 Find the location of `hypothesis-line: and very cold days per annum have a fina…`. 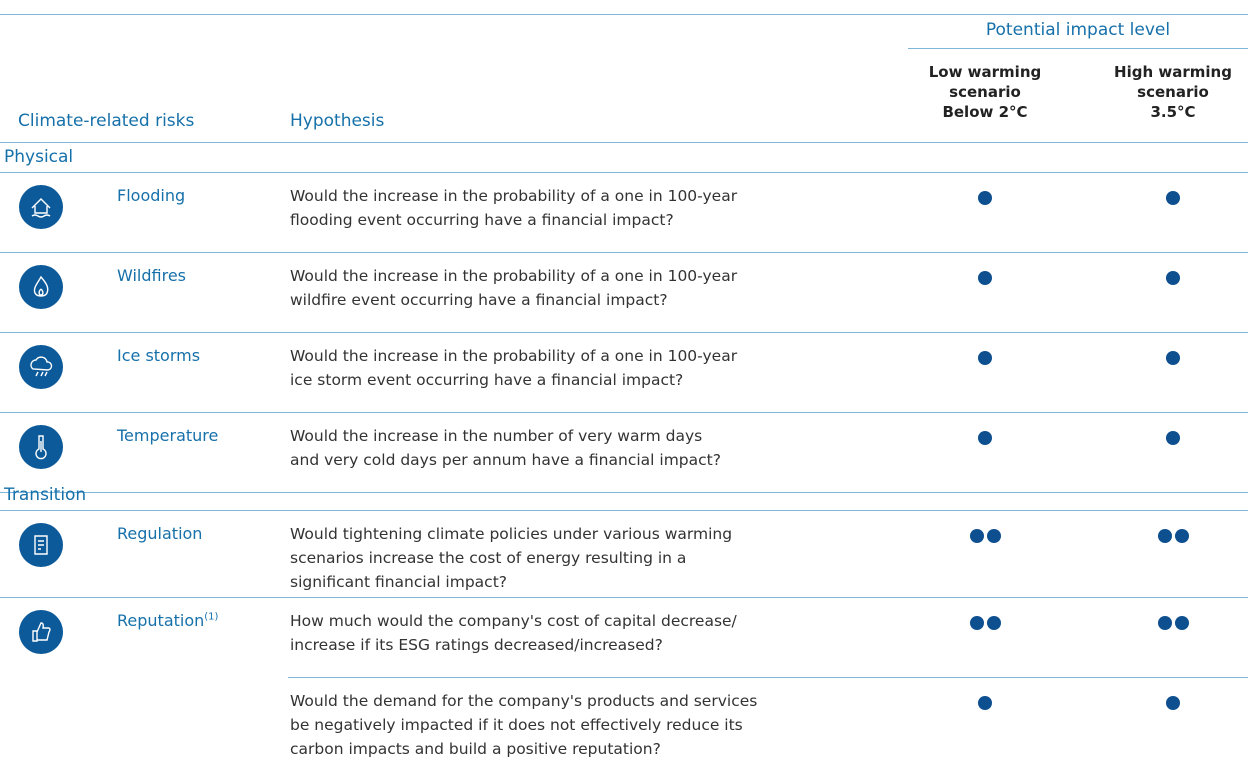

hypothesis-line: and very cold days per annum have a fina… is located at coordinates (505, 460).